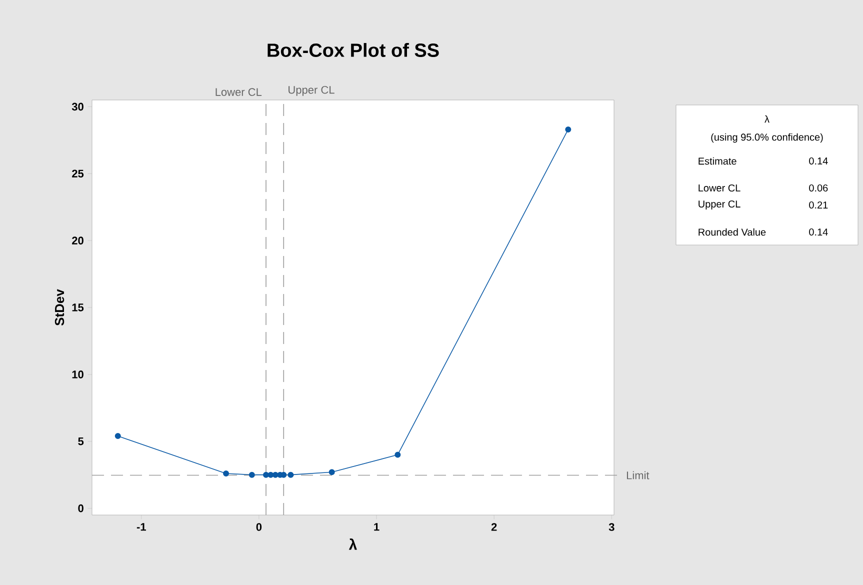 The height and width of the screenshot is (585, 863). Describe the element at coordinates (78, 308) in the screenshot. I see `y-tick-label: 15` at that location.